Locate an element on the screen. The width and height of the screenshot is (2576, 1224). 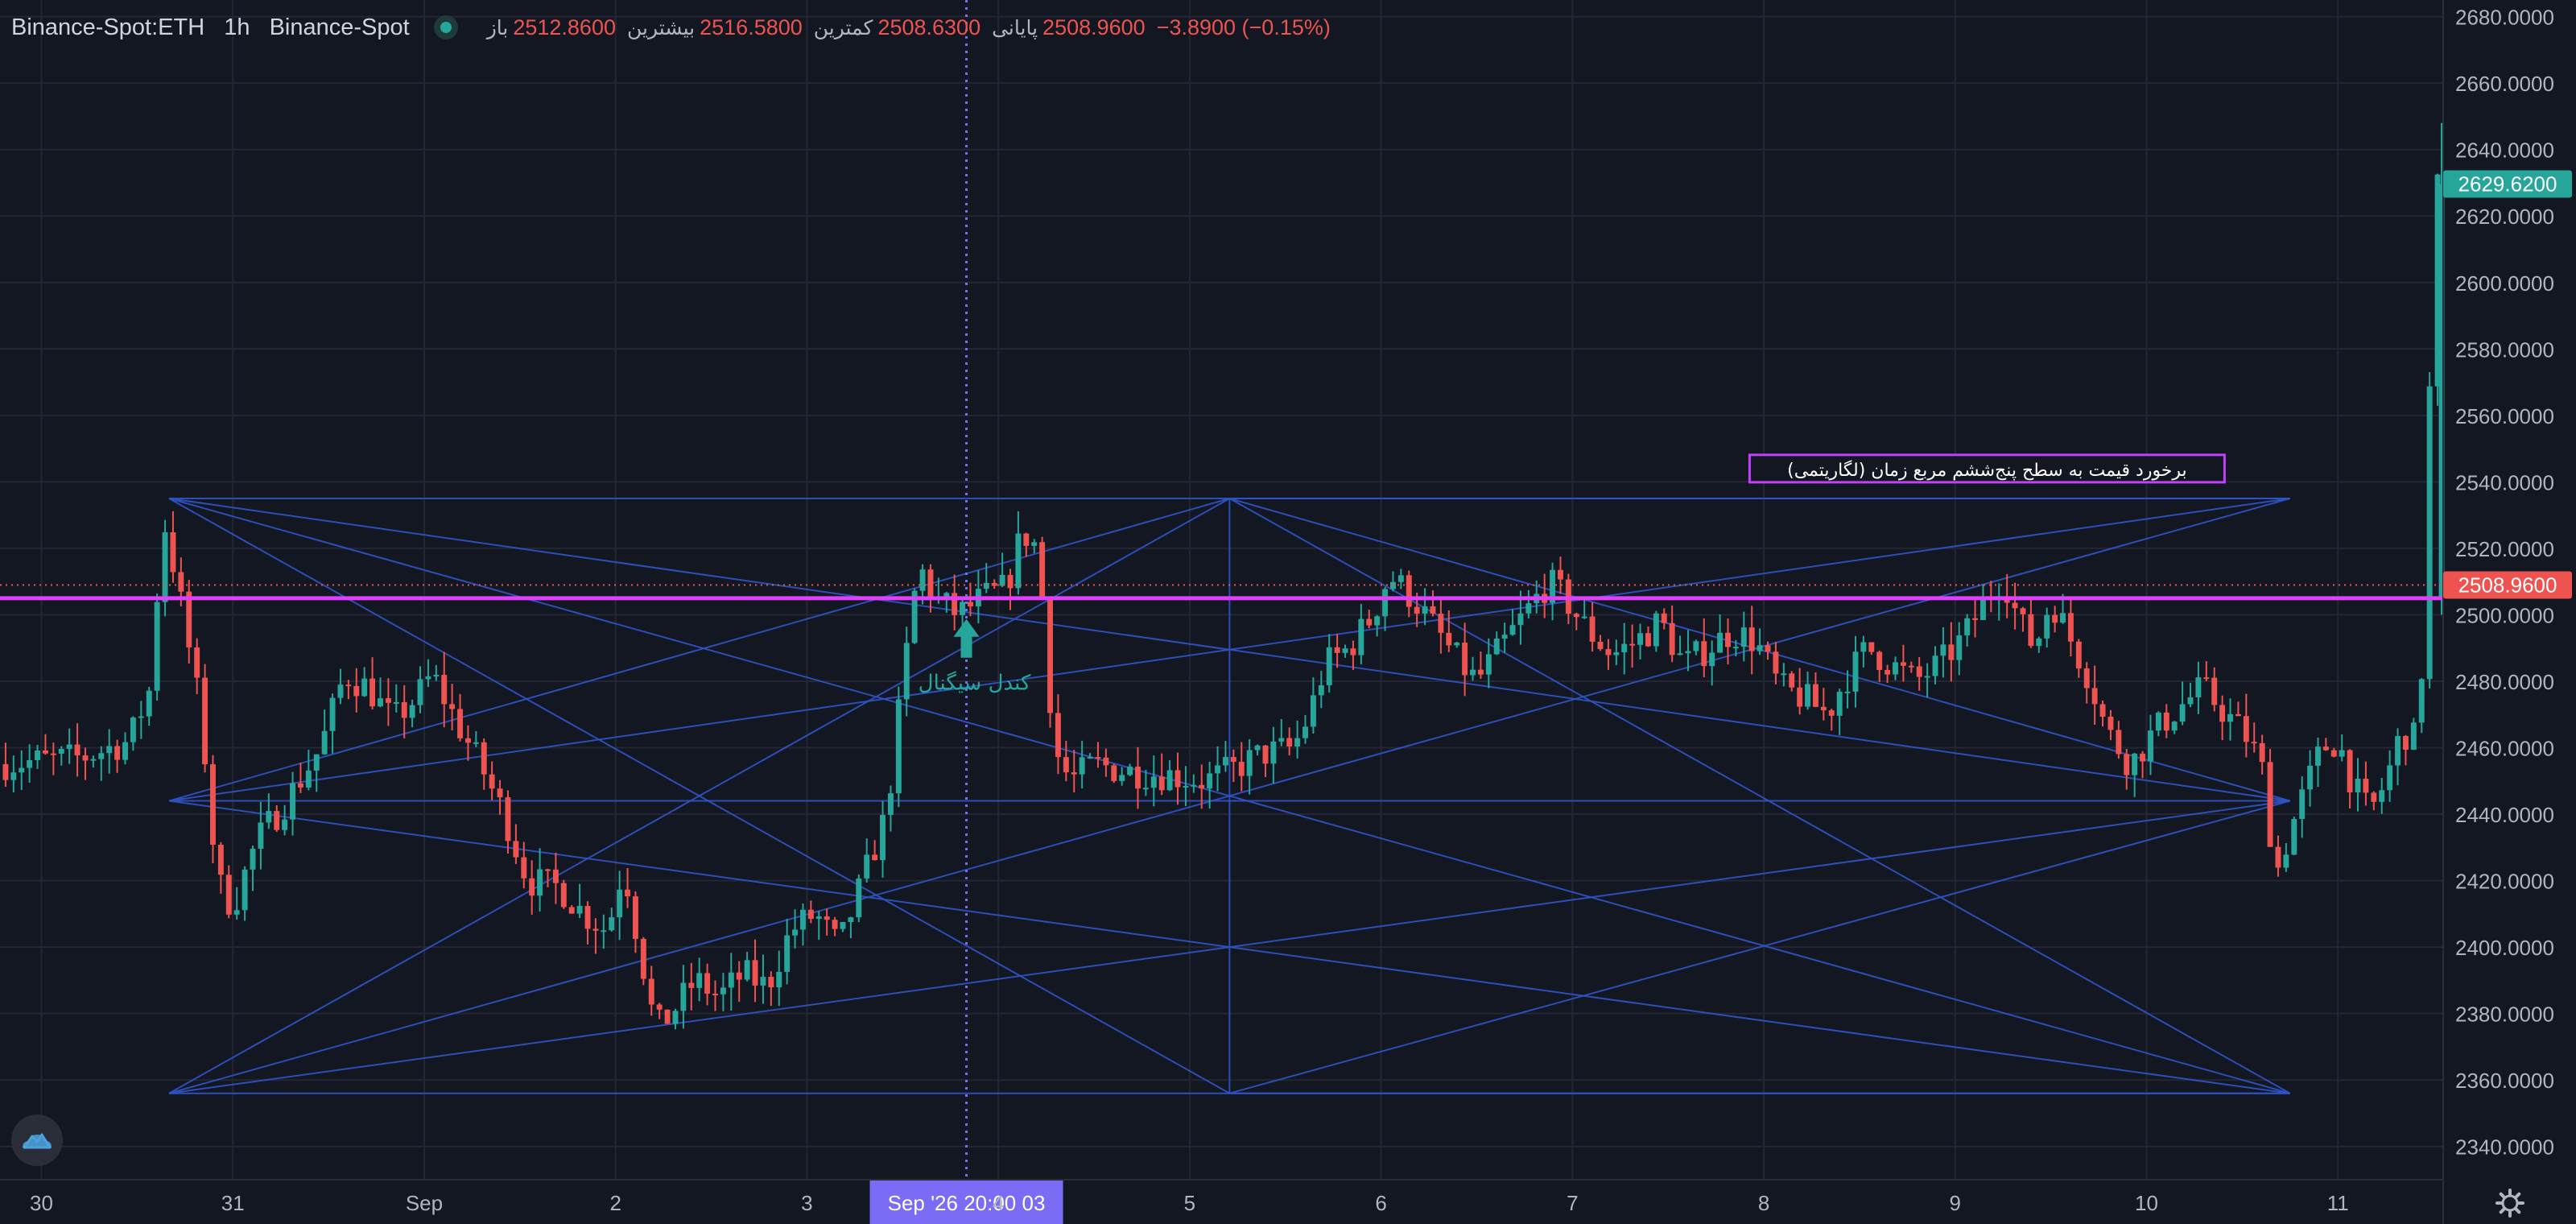
cloud-logo-icon is located at coordinates (37, 1140).